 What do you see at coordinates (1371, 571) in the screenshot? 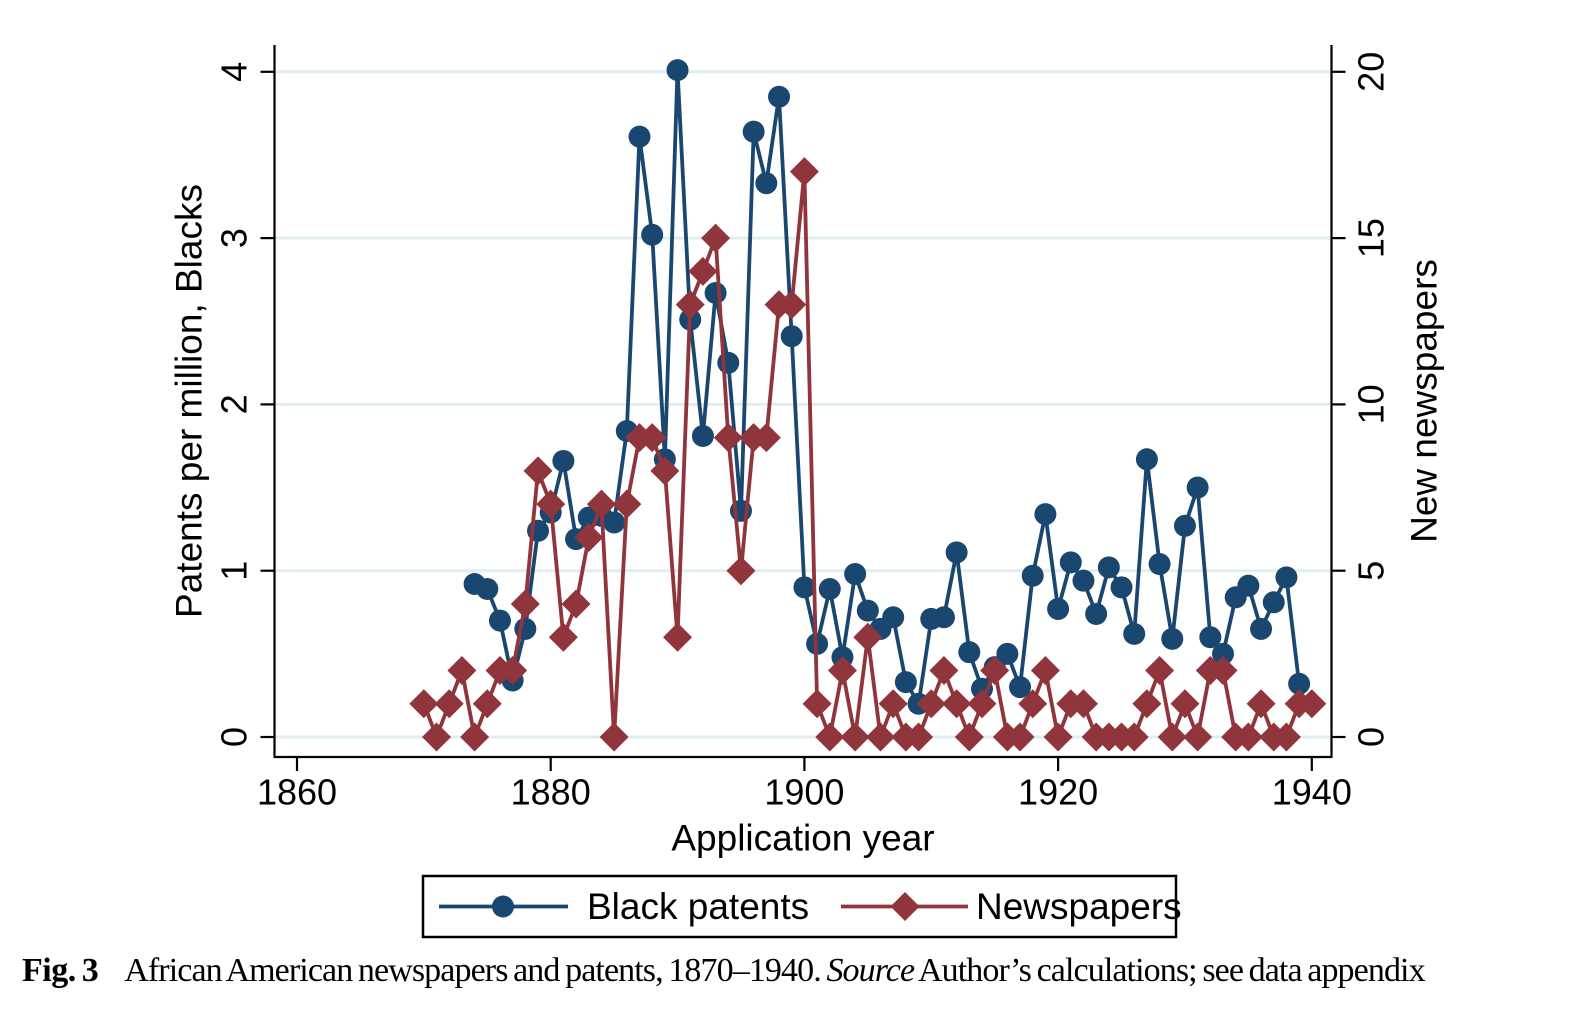
I see `right-tick-label: 5` at bounding box center [1371, 571].